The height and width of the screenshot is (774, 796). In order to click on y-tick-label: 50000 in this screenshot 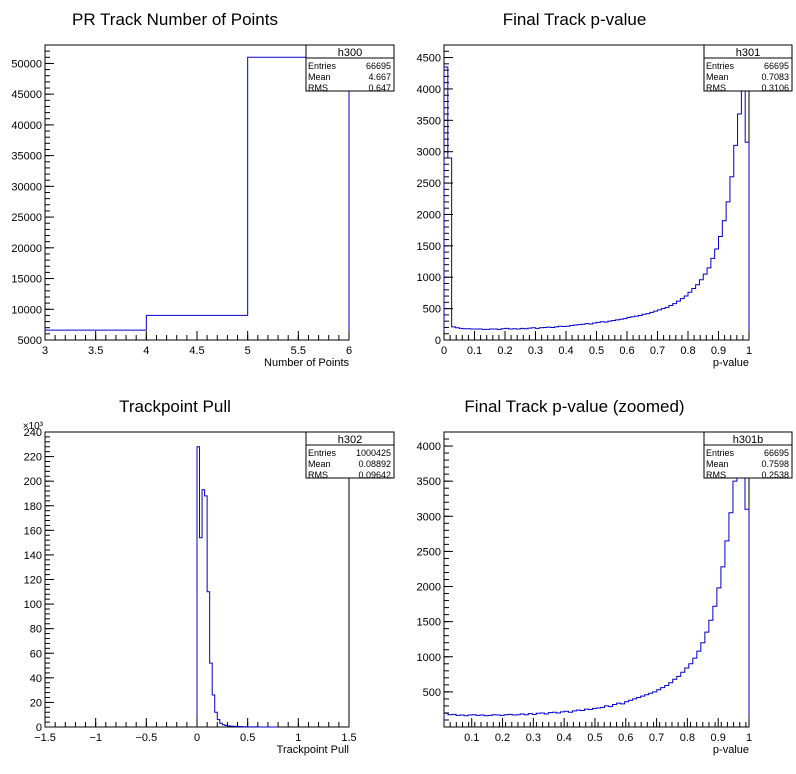, I will do `click(26, 64)`.